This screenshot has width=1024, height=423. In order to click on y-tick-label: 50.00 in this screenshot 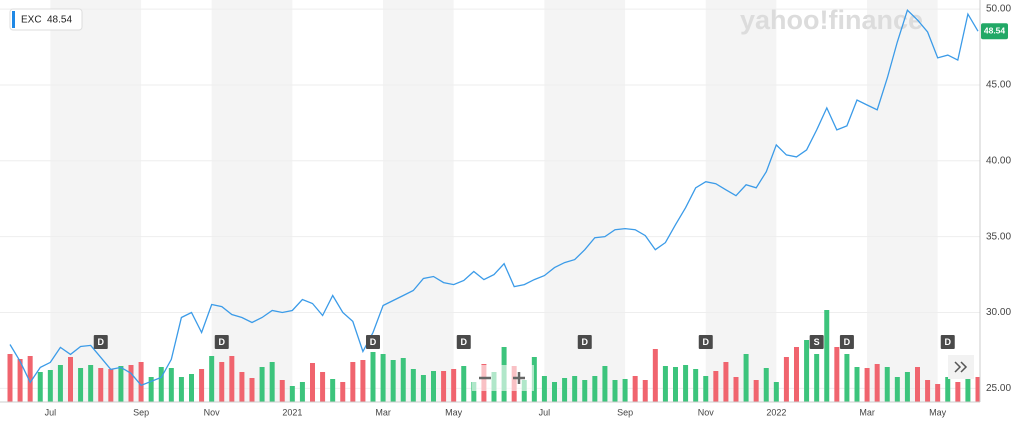, I will do `click(998, 9)`.